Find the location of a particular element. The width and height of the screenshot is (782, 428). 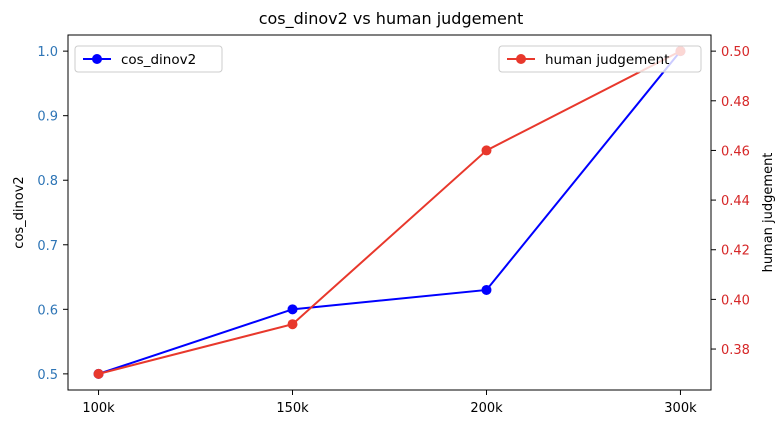

right-axis-title: human judgement is located at coordinates (768, 213).